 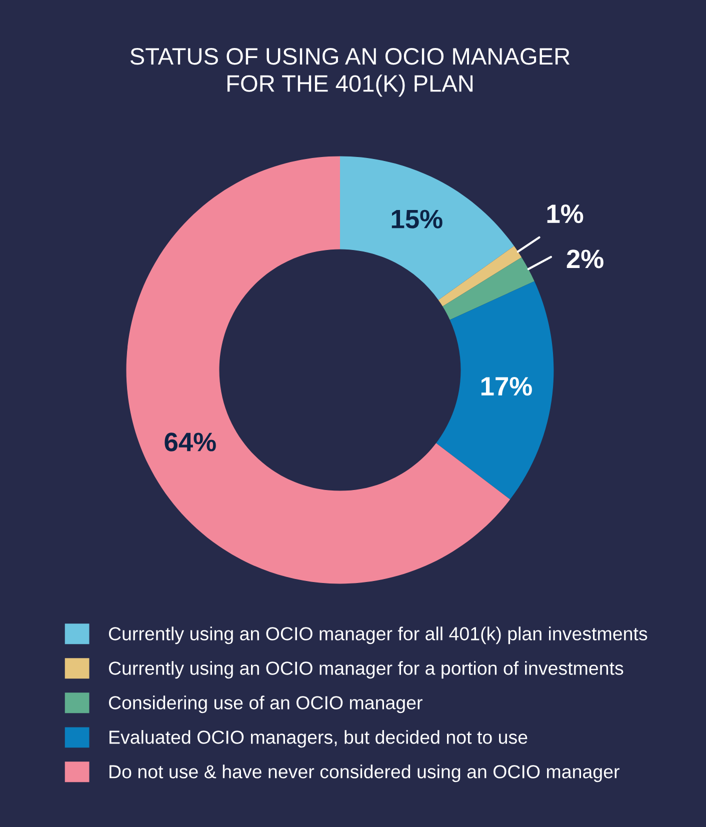 I want to click on data-label: 17%, so click(x=506, y=386).